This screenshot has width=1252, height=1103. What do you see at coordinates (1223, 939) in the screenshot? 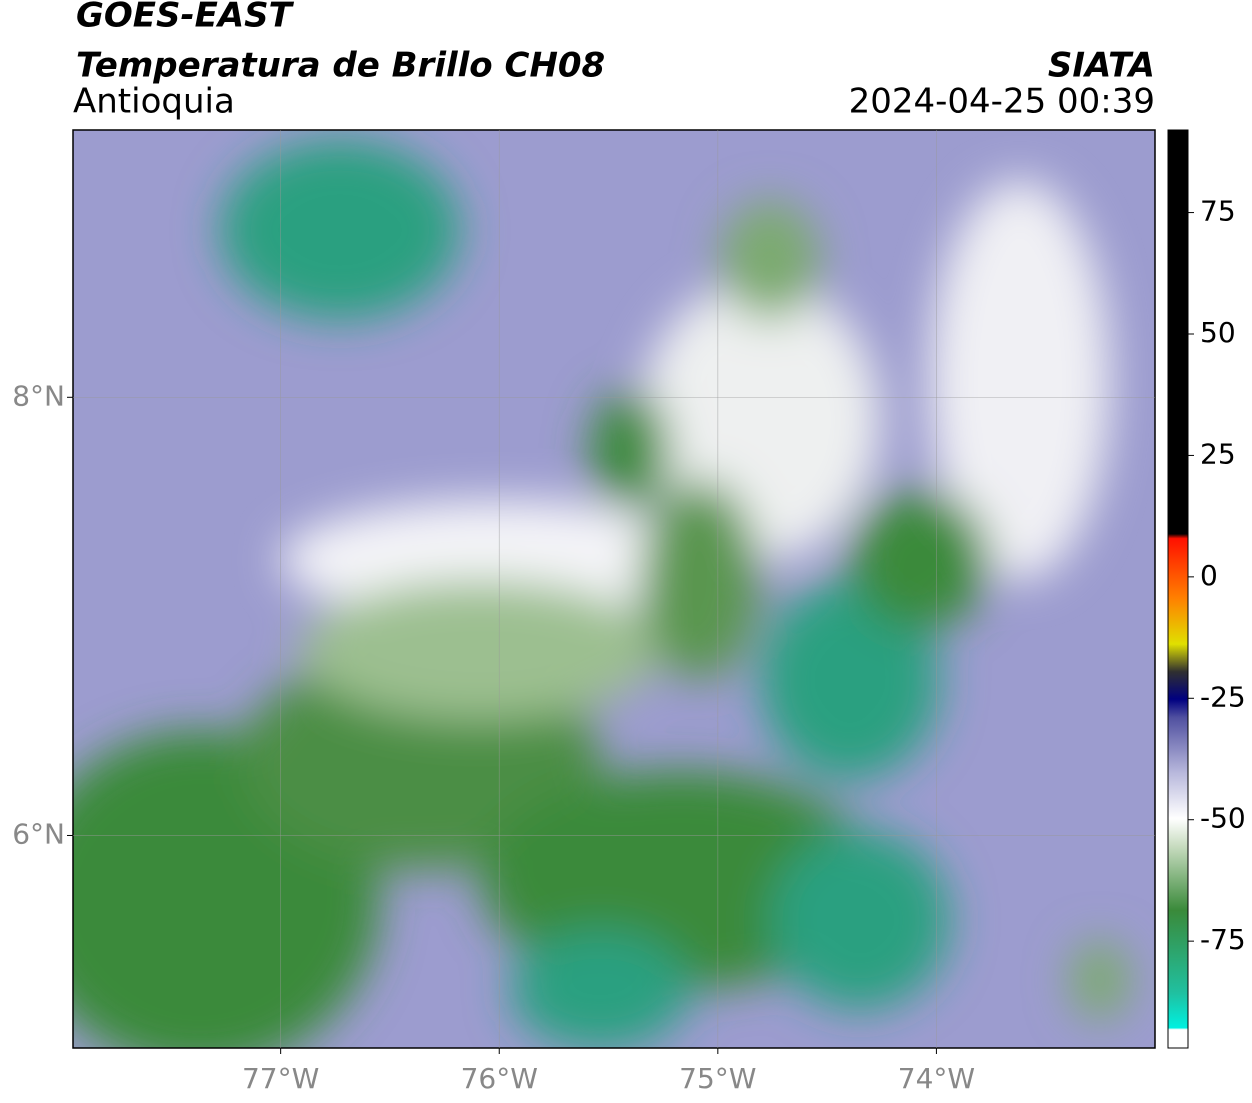
I see `colorbar-tick-label: -75` at bounding box center [1223, 939].